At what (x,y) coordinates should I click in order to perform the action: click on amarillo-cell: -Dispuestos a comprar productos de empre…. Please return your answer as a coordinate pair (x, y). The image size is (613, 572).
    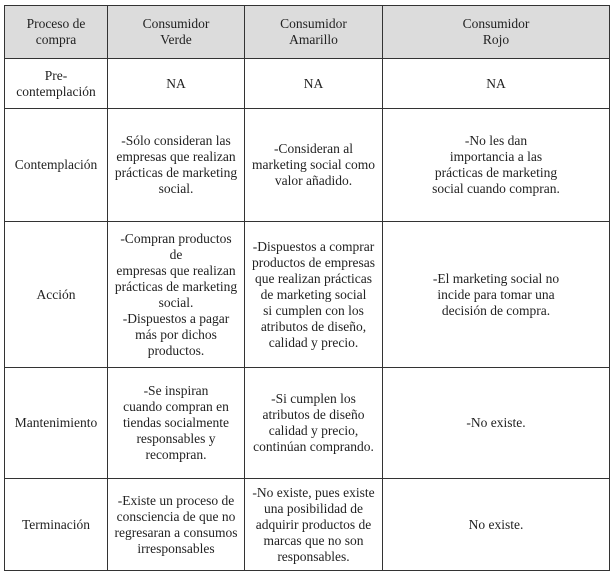
    Looking at the image, I should click on (313, 294).